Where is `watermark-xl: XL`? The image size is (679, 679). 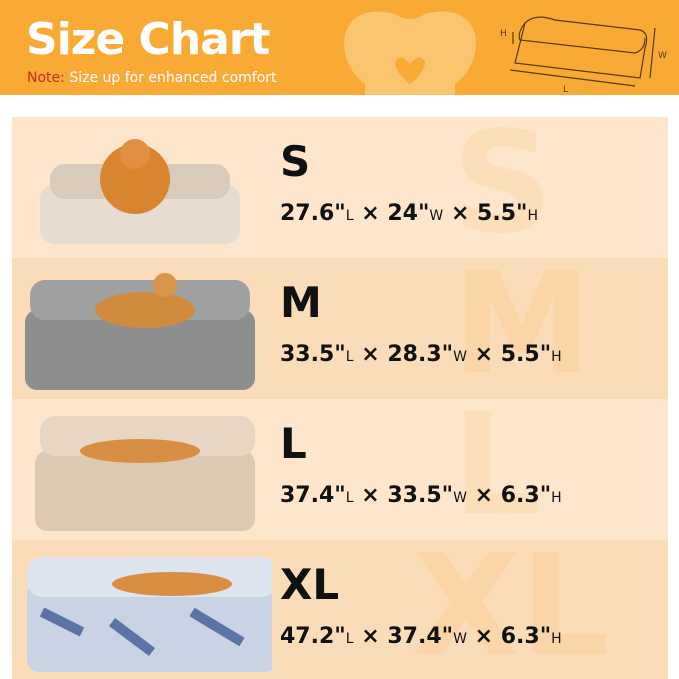
watermark-xl: XL is located at coordinates (511, 609).